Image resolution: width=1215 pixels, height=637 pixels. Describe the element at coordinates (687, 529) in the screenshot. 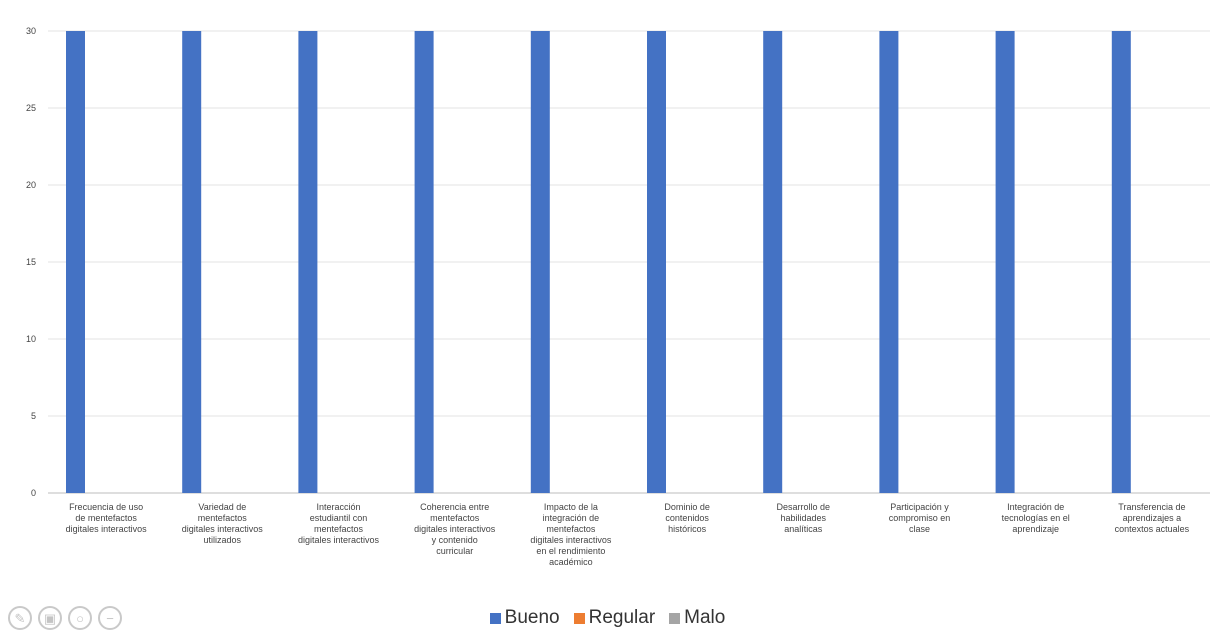

I see `x-category-label: históricos` at that location.